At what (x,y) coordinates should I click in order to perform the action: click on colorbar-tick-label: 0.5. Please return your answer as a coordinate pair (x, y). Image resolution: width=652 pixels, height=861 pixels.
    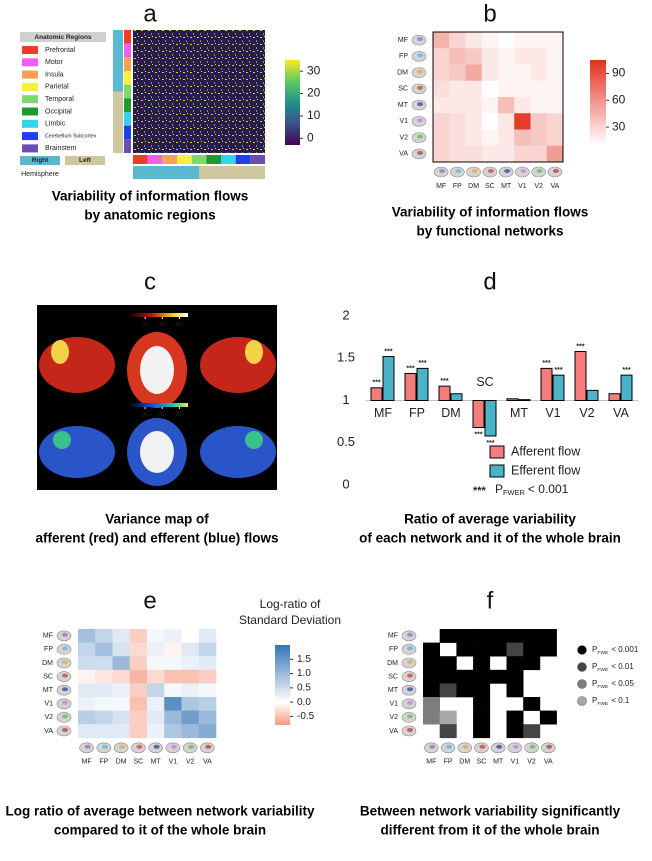
    Looking at the image, I should click on (304, 687).